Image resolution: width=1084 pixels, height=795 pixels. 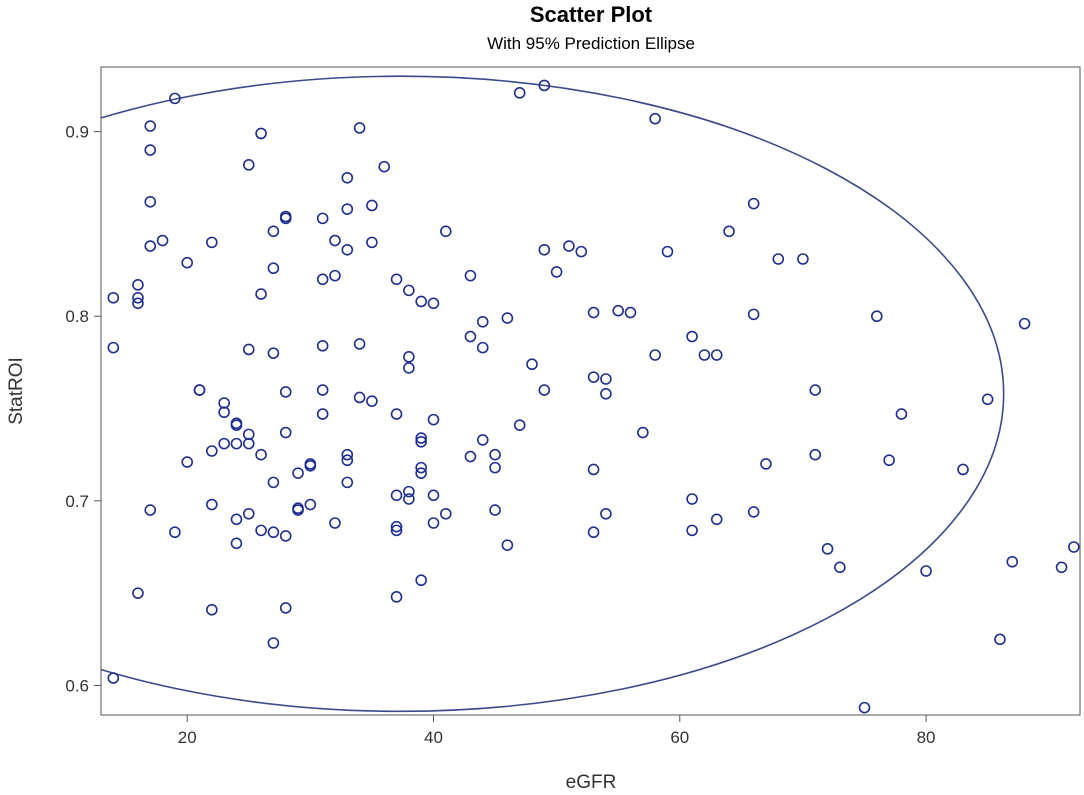 What do you see at coordinates (77, 685) in the screenshot?
I see `y-tick-label: 0.6` at bounding box center [77, 685].